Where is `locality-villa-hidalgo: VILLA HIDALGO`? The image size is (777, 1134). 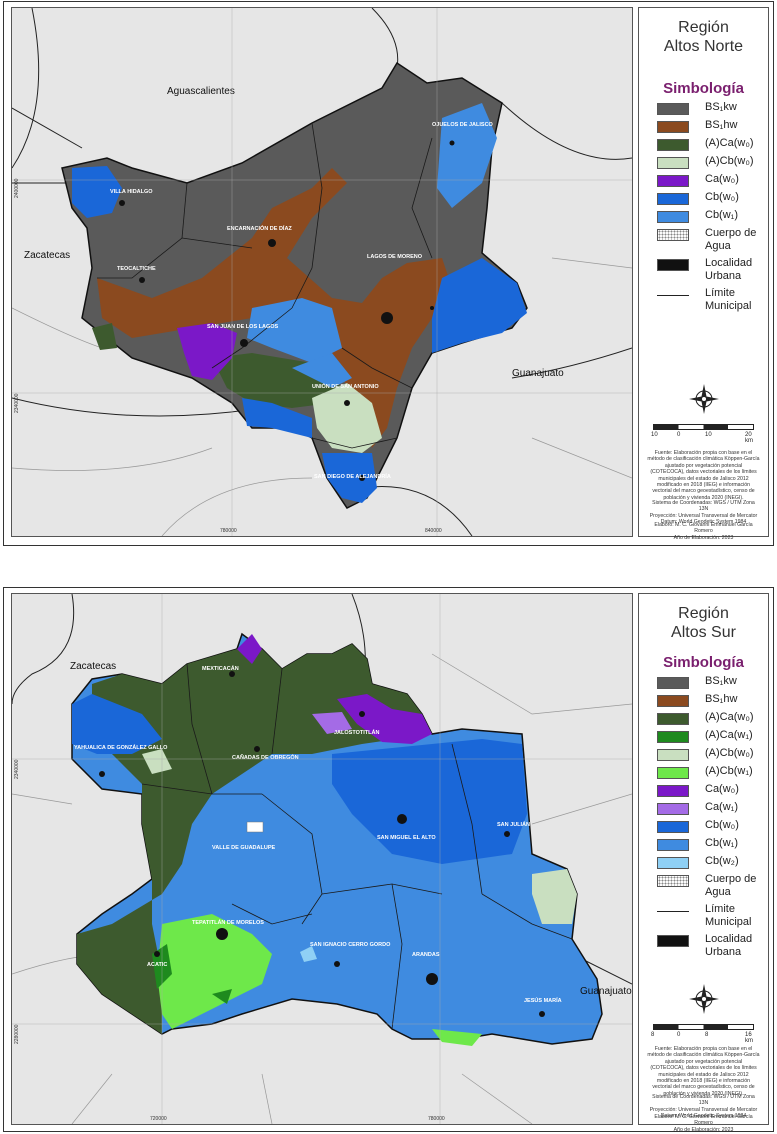 locality-villa-hidalgo: VILLA HIDALGO is located at coordinates (131, 192).